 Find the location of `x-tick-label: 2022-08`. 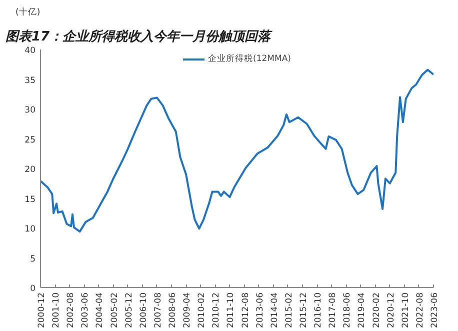

x-tick-label: 2022-08 is located at coordinates (420, 310).